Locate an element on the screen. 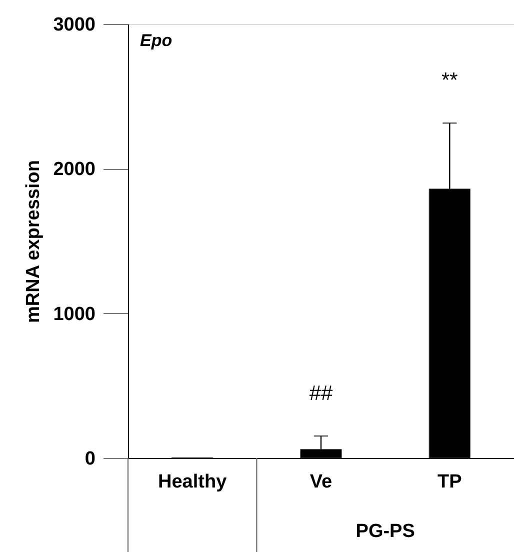  y-tick-label: 0 is located at coordinates (90, 459).